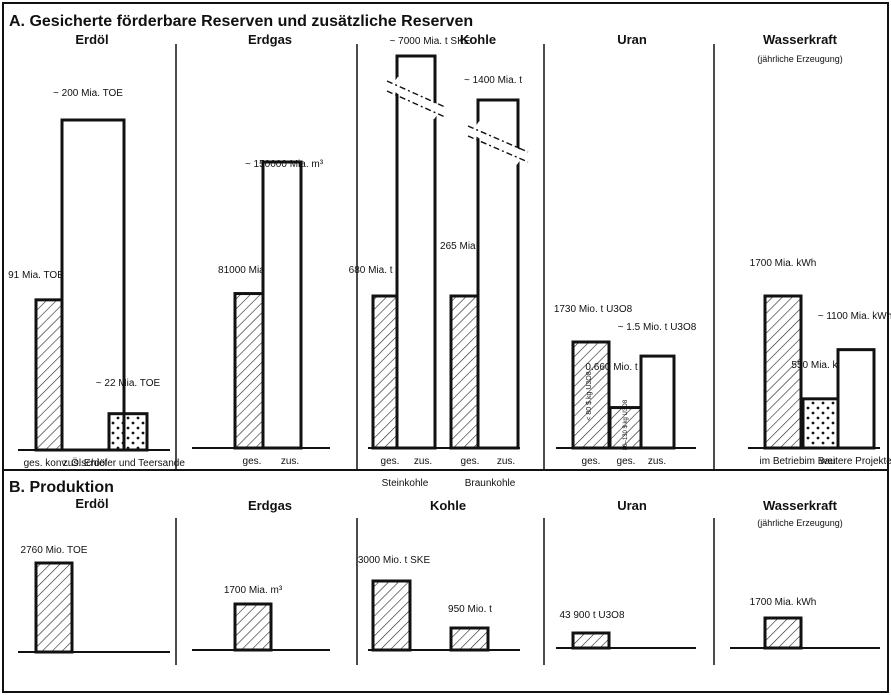  I want to click on value-label: ~ 7000 Mia. t SKE, so click(430, 41).